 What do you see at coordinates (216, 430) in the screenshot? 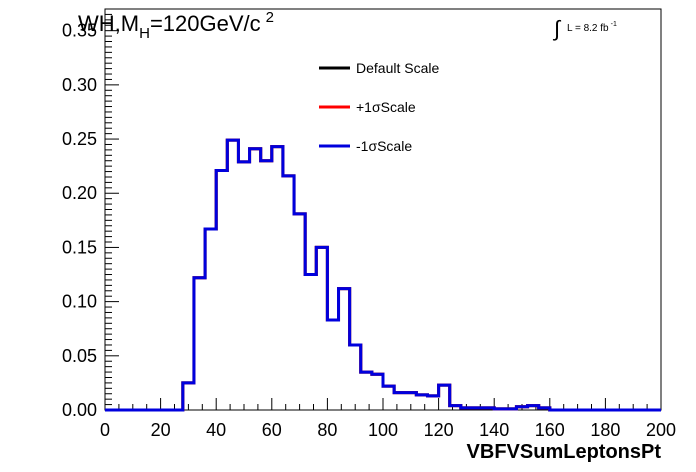
I see `x-tick-label: 40` at bounding box center [216, 430].